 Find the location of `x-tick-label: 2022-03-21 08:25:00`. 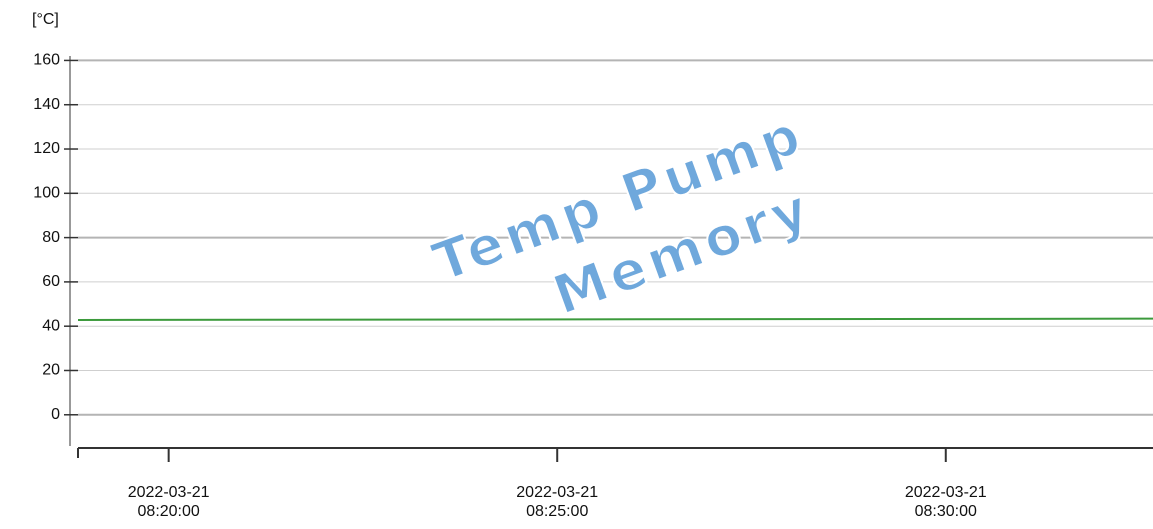

x-tick-label: 2022-03-21 08:25:00 is located at coordinates (557, 502).